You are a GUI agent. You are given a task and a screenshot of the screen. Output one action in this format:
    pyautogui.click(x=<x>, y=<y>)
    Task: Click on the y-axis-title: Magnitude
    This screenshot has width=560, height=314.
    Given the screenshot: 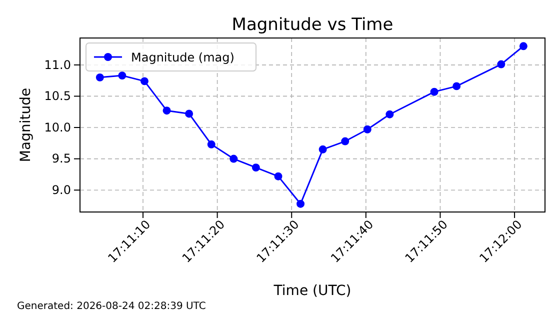 What is the action you would take?
    pyautogui.click(x=26, y=125)
    